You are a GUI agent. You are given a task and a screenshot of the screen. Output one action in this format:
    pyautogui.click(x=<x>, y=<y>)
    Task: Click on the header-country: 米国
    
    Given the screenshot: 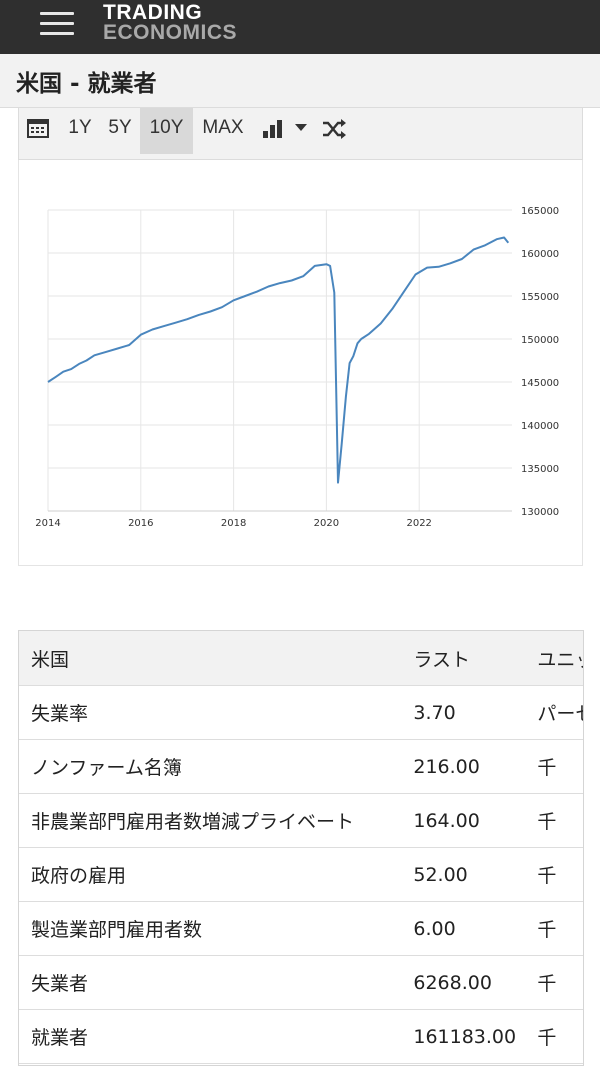 What is the action you would take?
    pyautogui.click(x=208, y=658)
    